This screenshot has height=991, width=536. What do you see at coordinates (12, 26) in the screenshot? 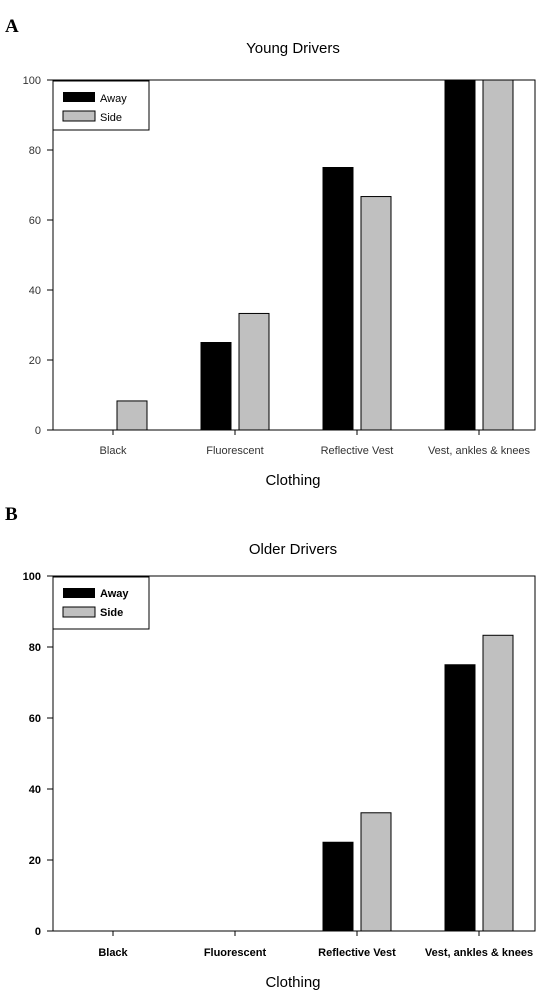
I see `panel-letter: A` at bounding box center [12, 26].